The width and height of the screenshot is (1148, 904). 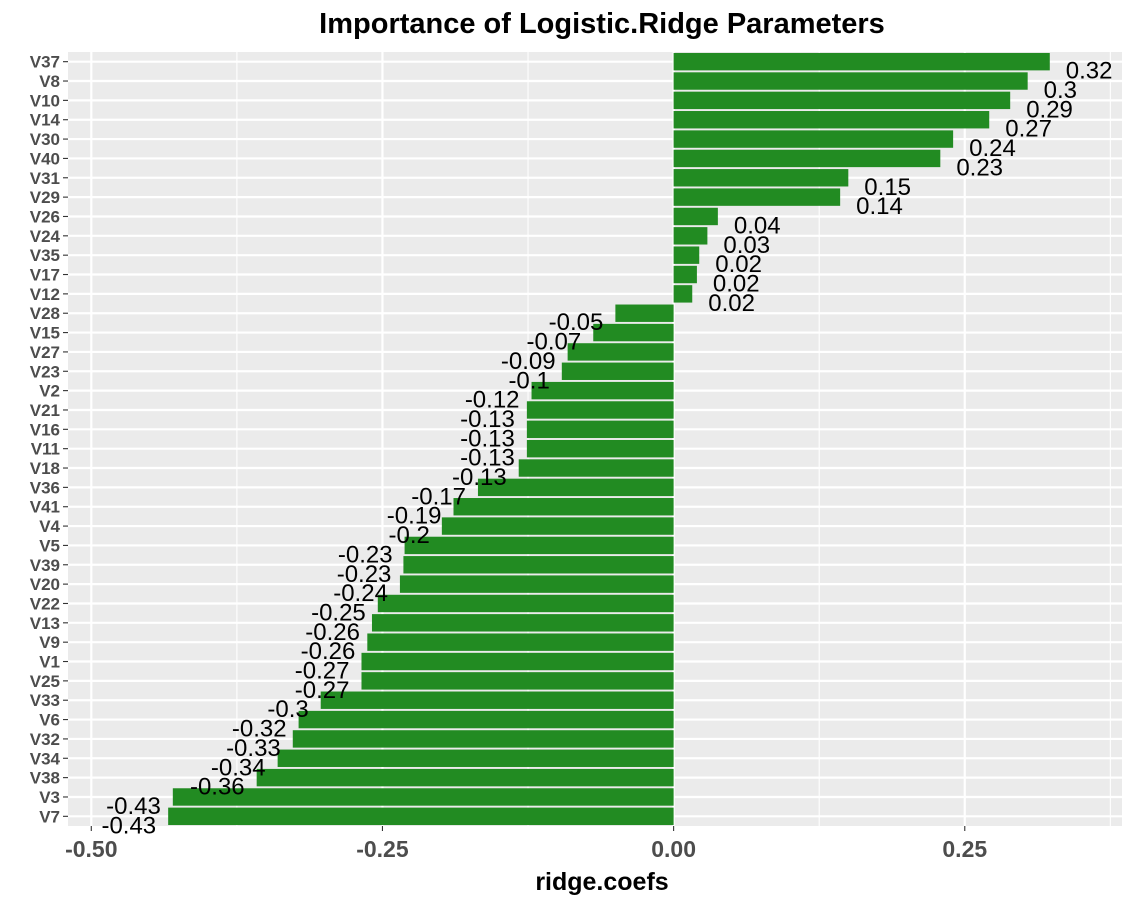 I want to click on y-tick-label-v31: V31, so click(x=45, y=178).